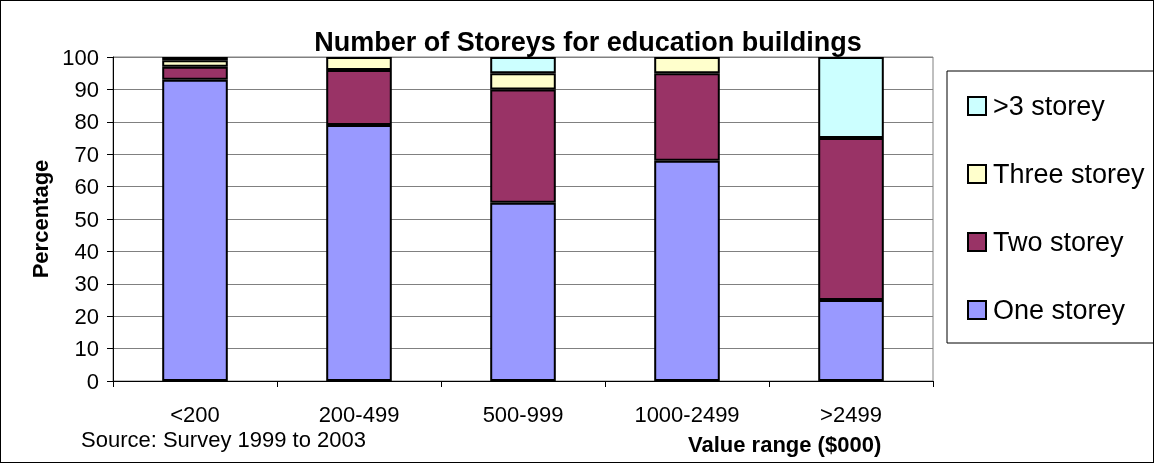 The image size is (1154, 463). Describe the element at coordinates (86, 154) in the screenshot. I see `y-tick-label: 70` at that location.